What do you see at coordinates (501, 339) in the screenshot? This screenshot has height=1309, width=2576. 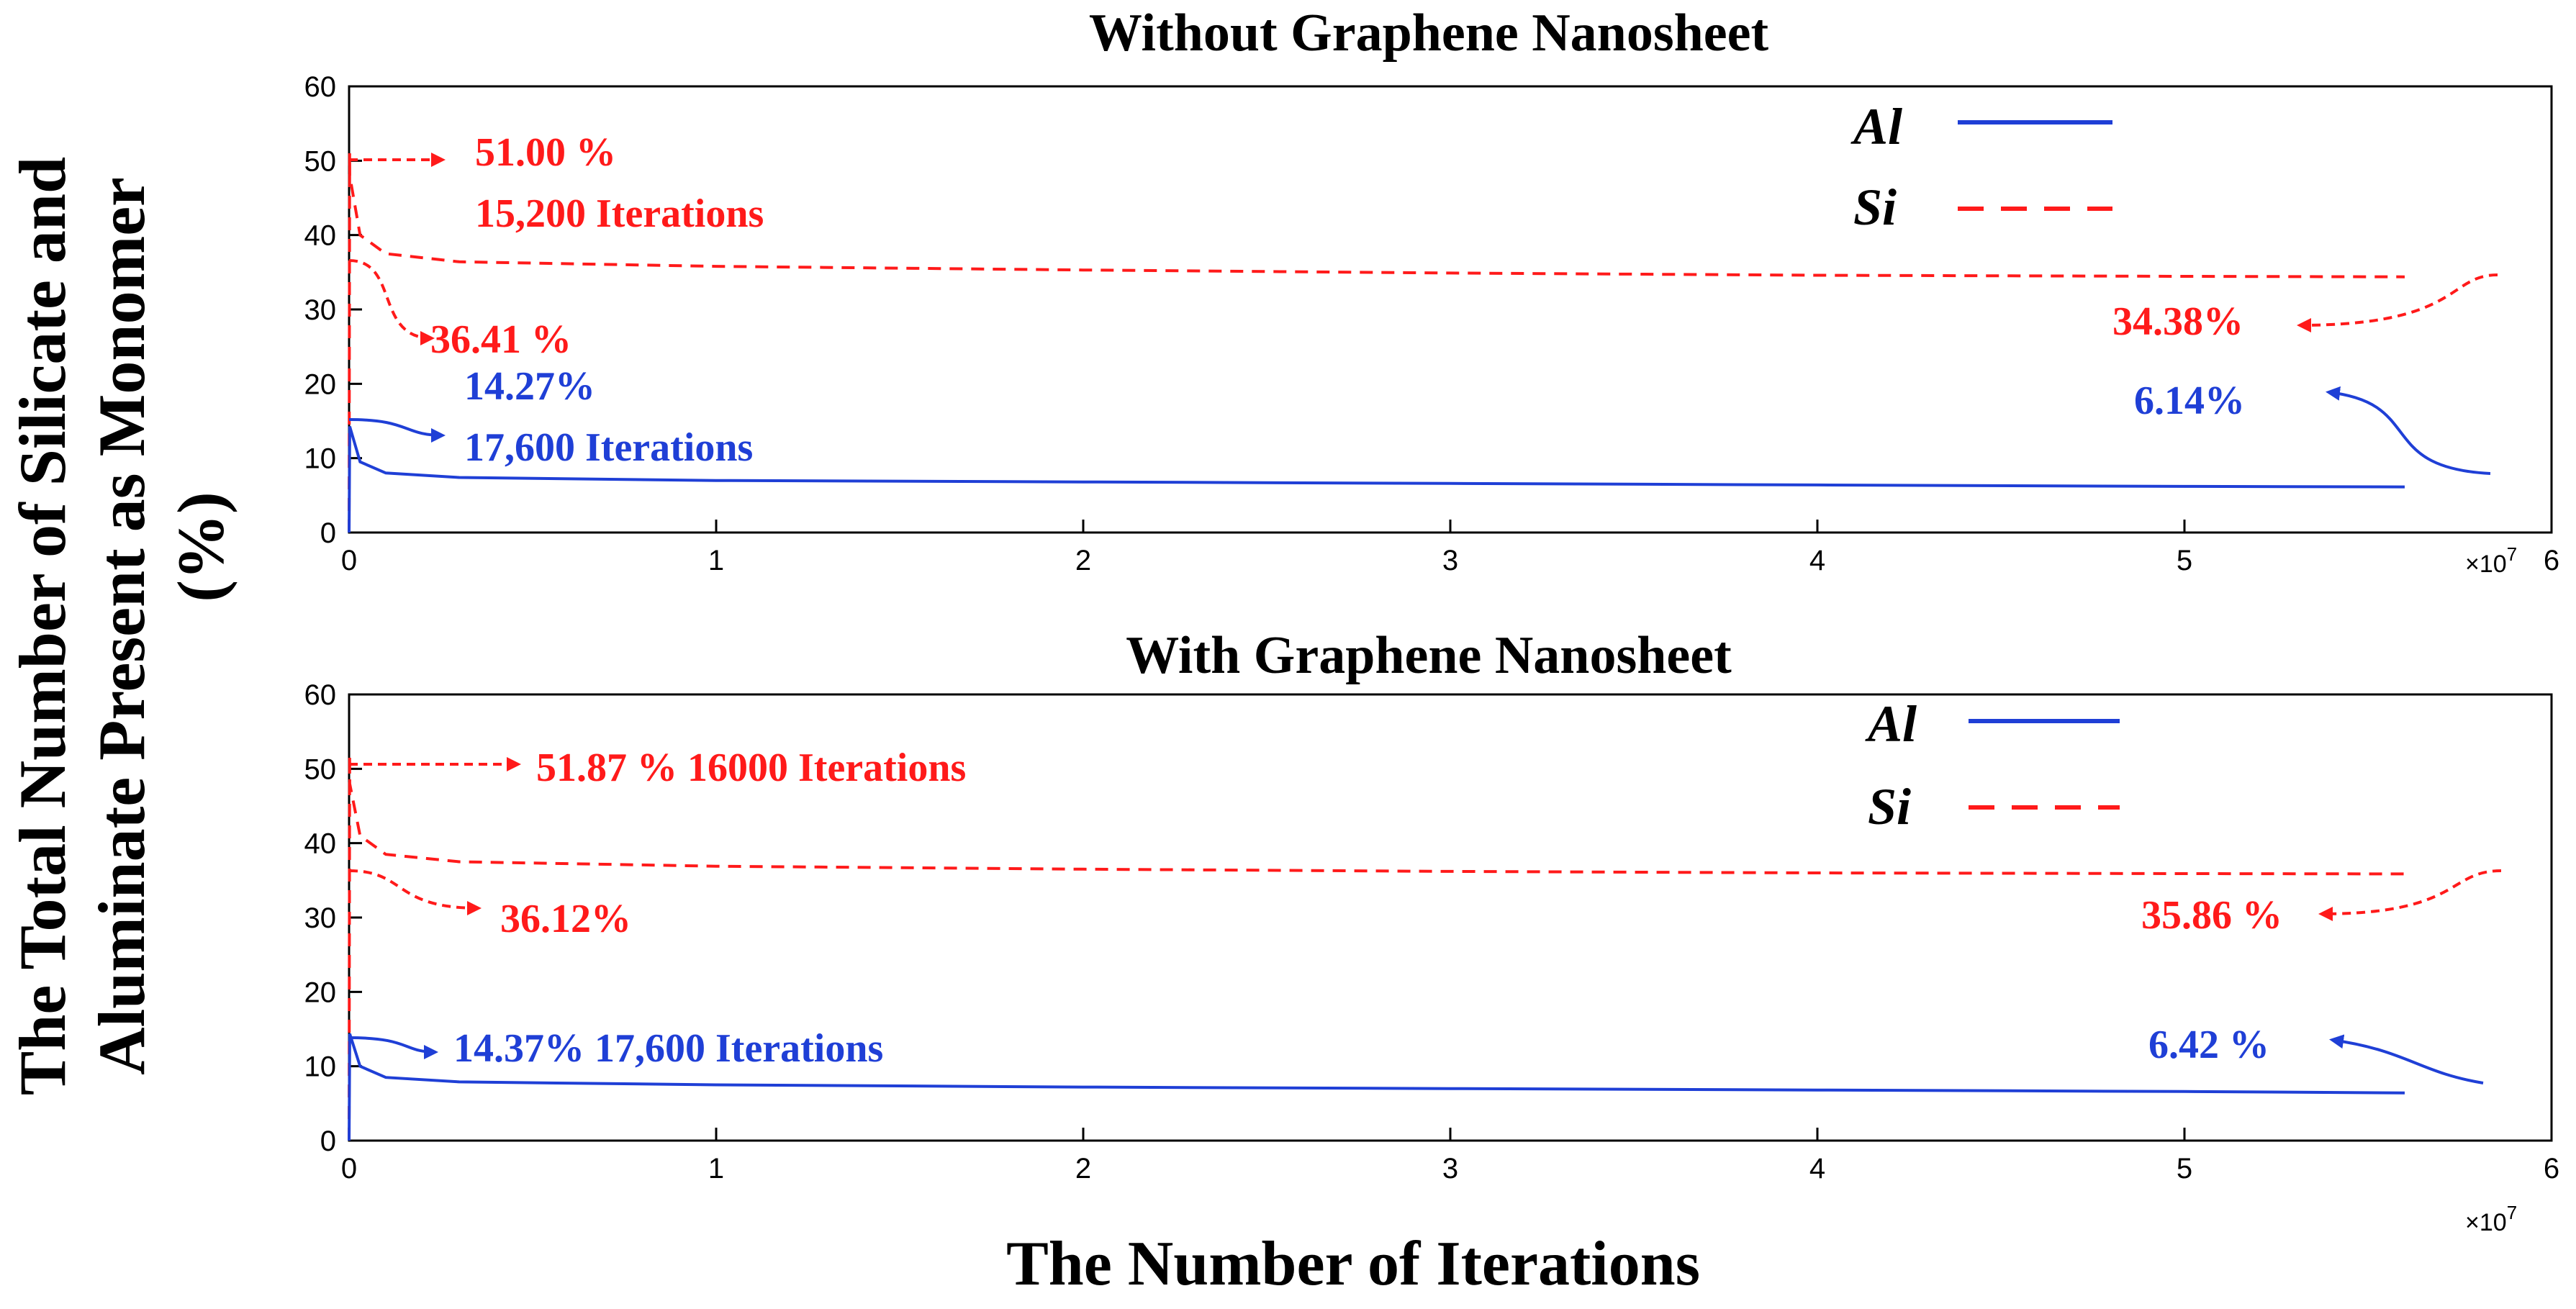 I see `annotation-si-early: 36.41 %` at bounding box center [501, 339].